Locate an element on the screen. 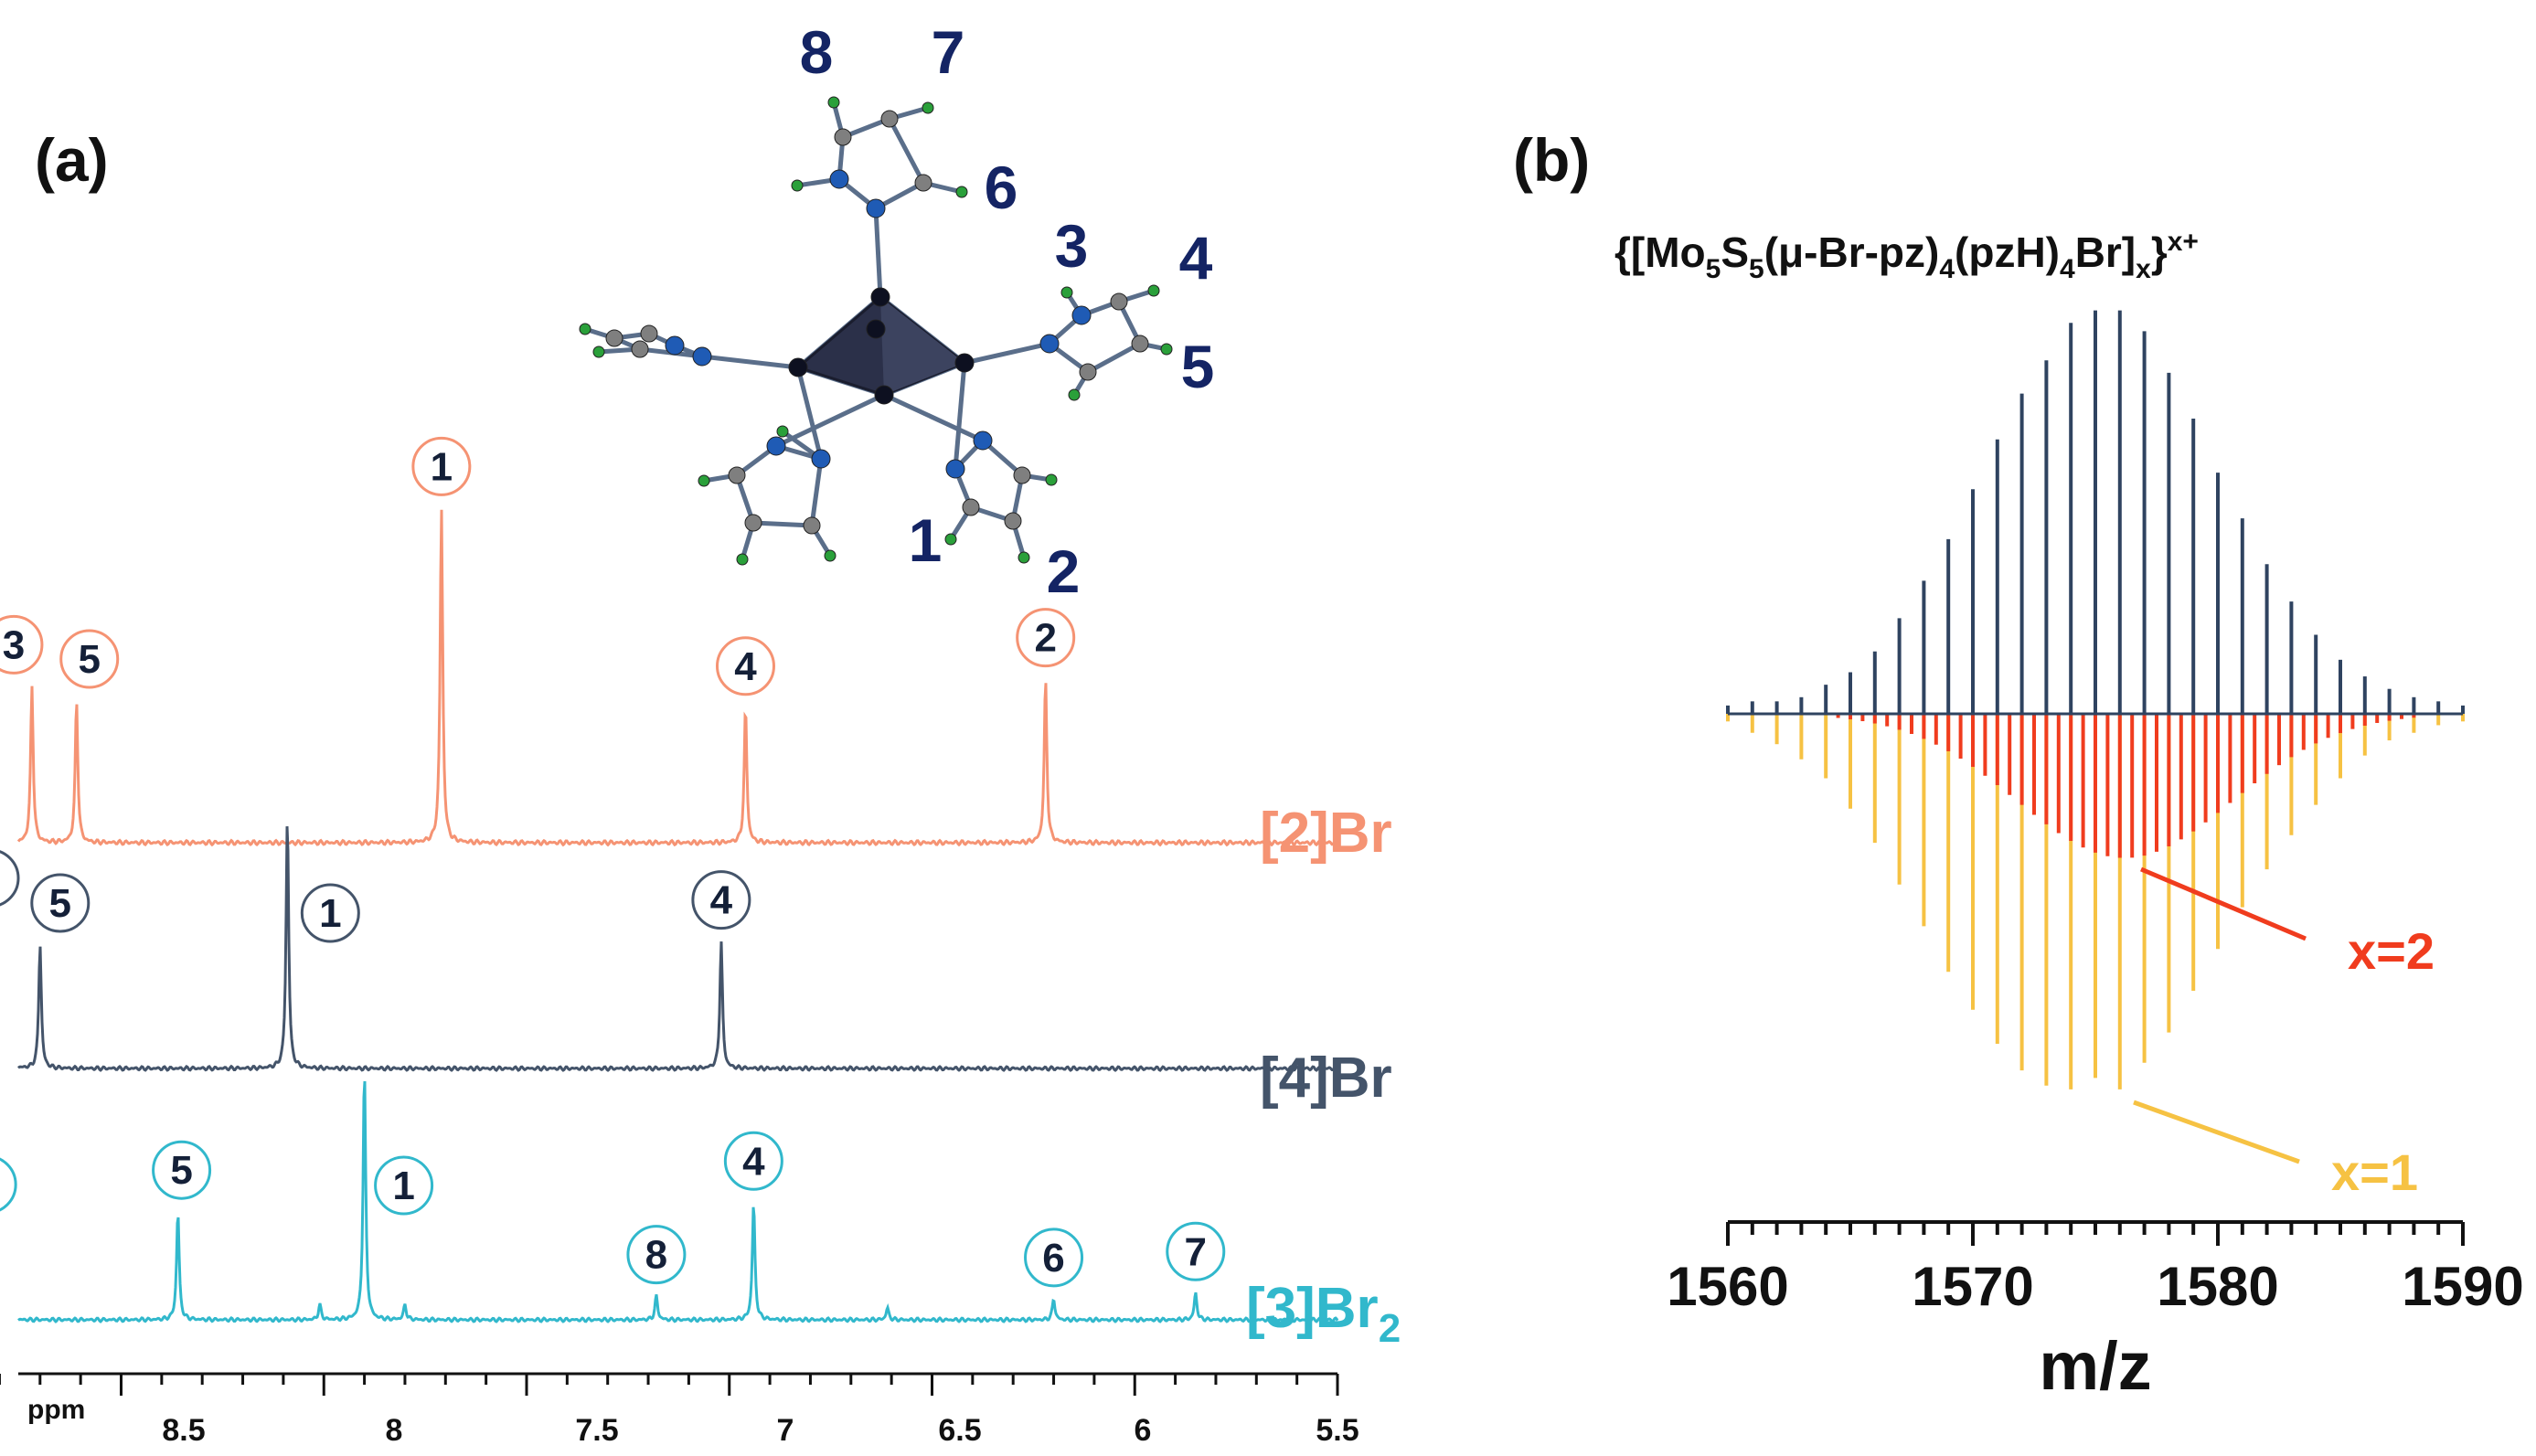 The width and height of the screenshot is (2536, 1456). peak-label-text: 2 is located at coordinates (1045, 639).